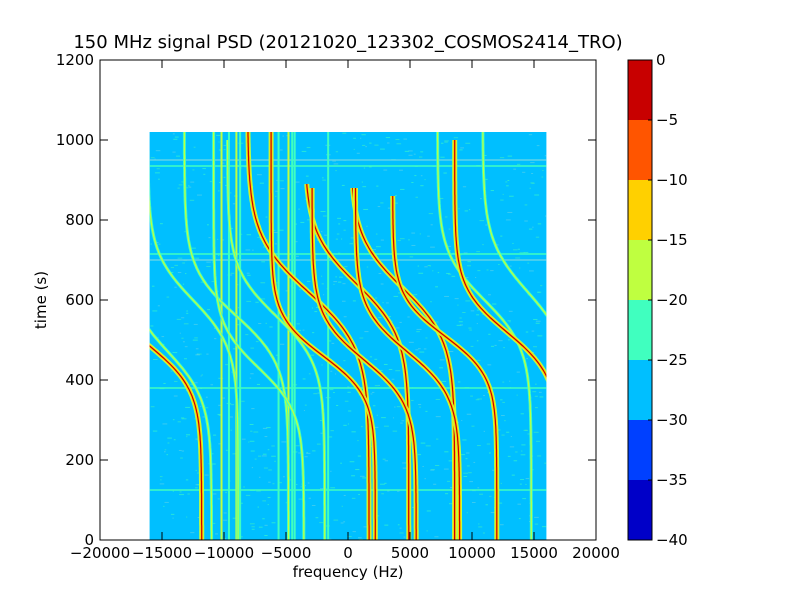  Describe the element at coordinates (672, 240) in the screenshot. I see `colorbar-tick-label: −15` at that location.